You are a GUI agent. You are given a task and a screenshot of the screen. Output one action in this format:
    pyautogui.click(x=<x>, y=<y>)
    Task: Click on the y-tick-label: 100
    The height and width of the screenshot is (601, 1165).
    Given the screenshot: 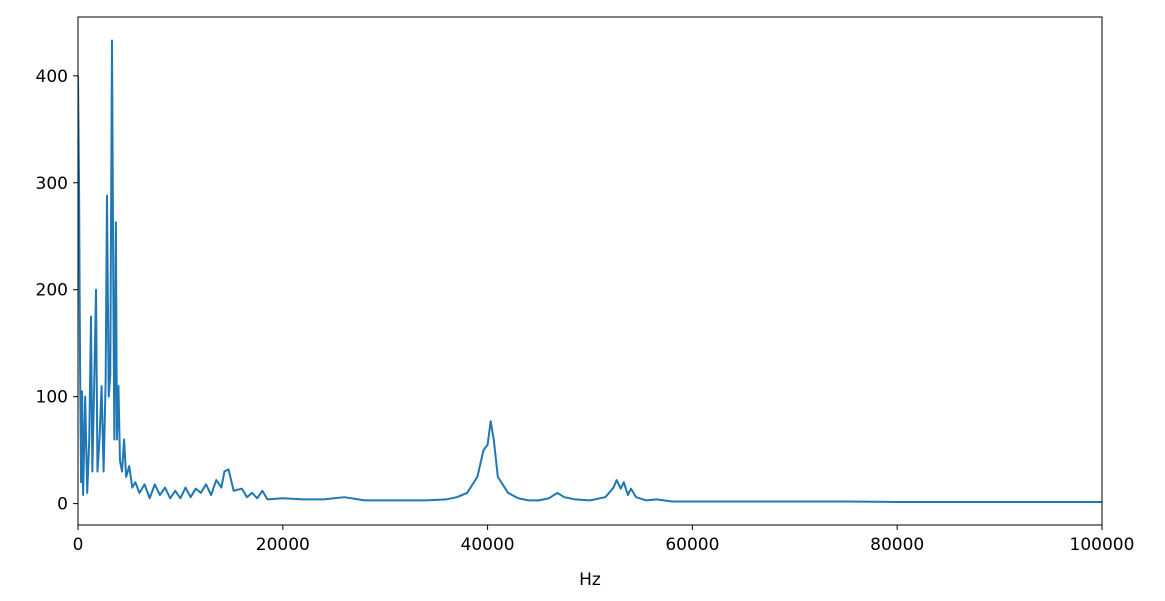 What is the action you would take?
    pyautogui.click(x=52, y=398)
    